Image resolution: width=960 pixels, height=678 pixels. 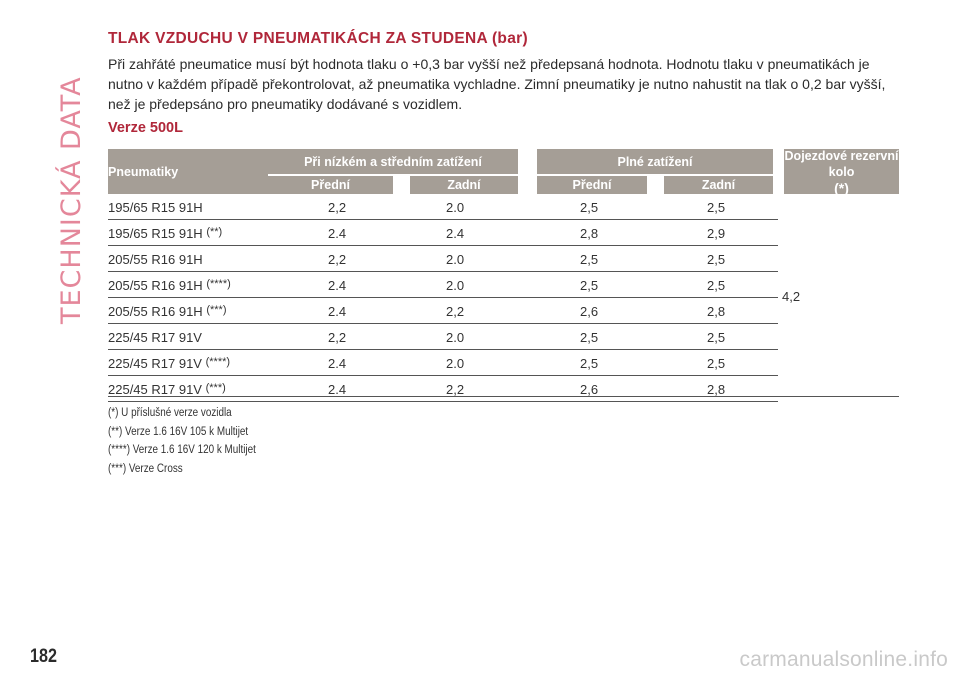 What do you see at coordinates (791, 296) in the screenshot?
I see `spare-wheel-value: 4,2` at bounding box center [791, 296].